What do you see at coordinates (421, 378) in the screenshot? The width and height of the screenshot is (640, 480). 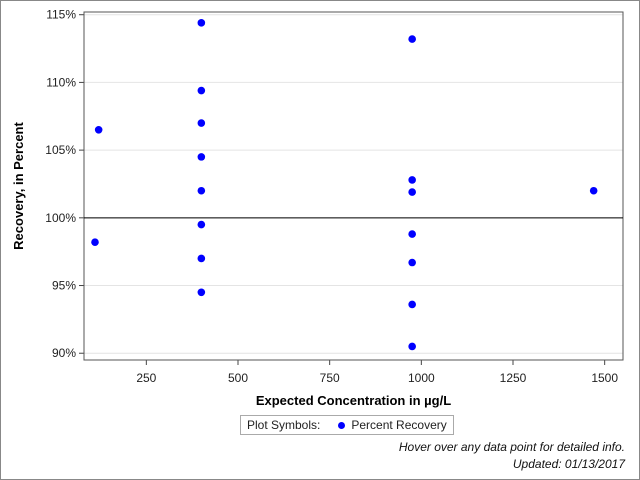 I see `x-tick-label: 1000` at bounding box center [421, 378].